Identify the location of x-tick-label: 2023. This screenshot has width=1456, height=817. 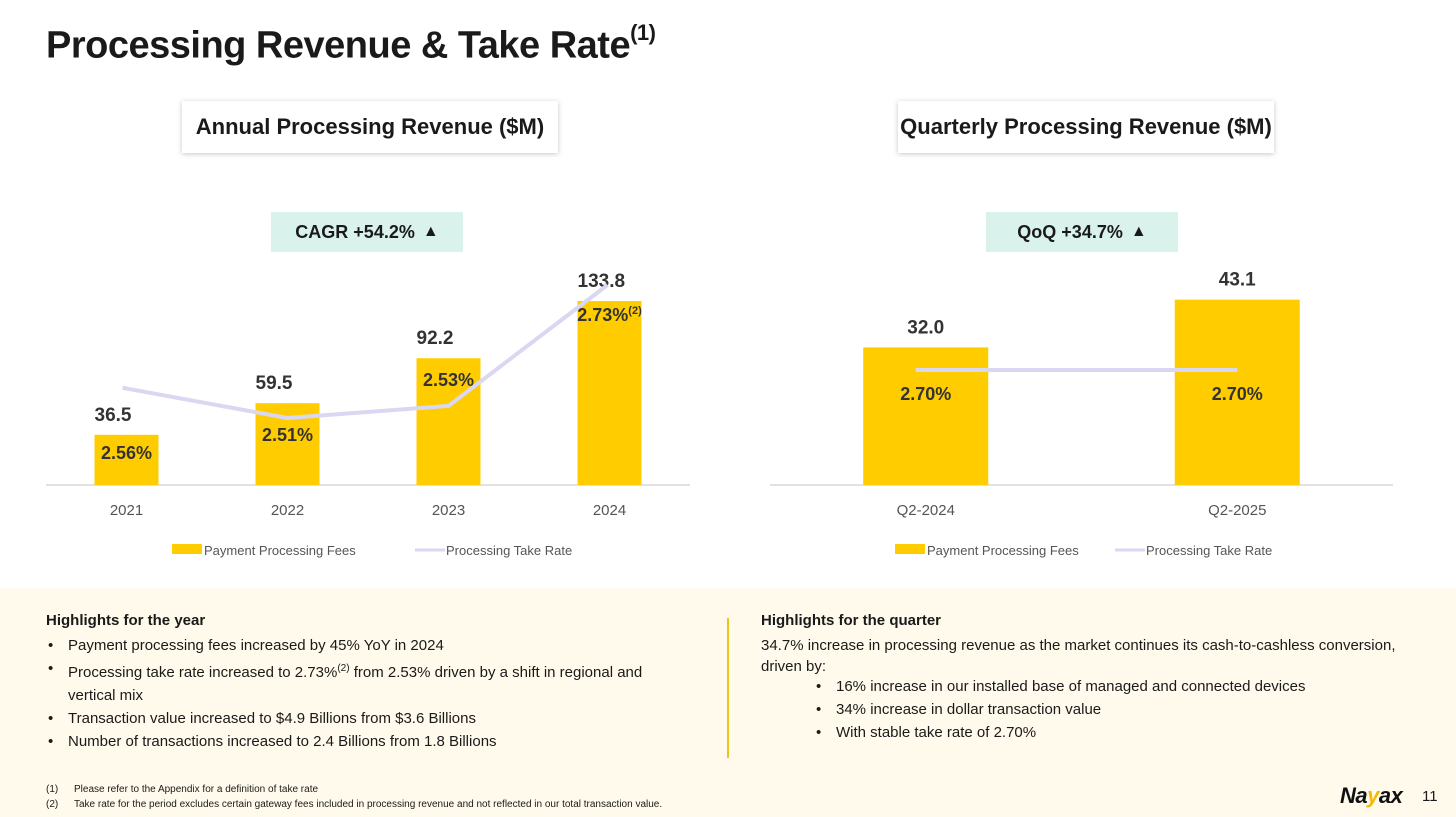
(448, 510).